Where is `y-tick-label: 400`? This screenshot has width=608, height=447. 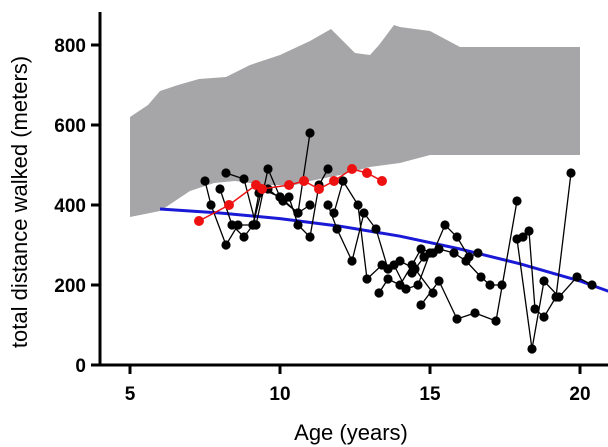
y-tick-label: 400 is located at coordinates (70, 206).